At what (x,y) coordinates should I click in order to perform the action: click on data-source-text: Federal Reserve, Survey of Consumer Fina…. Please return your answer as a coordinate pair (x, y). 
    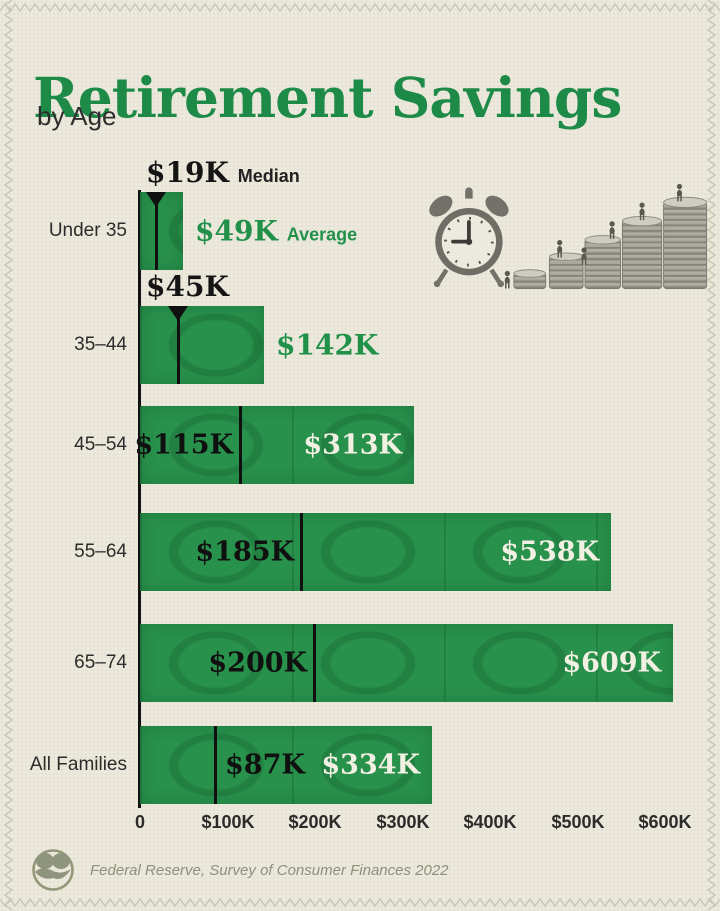
    Looking at the image, I should click on (269, 870).